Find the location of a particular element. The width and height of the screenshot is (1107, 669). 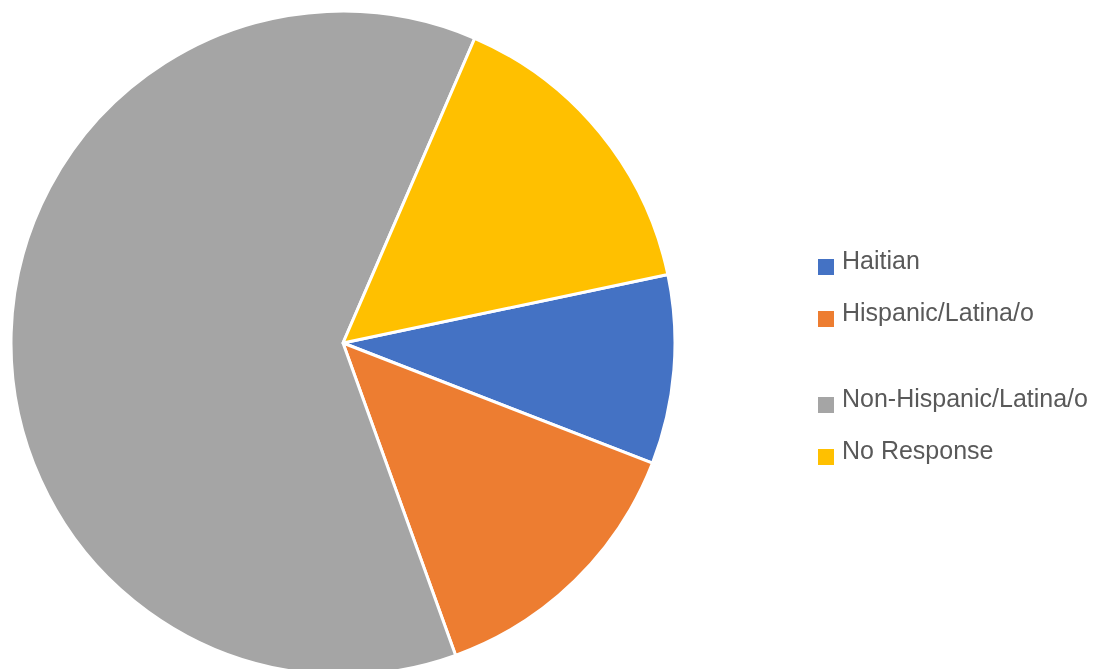

legend-label: No Response is located at coordinates (918, 449).